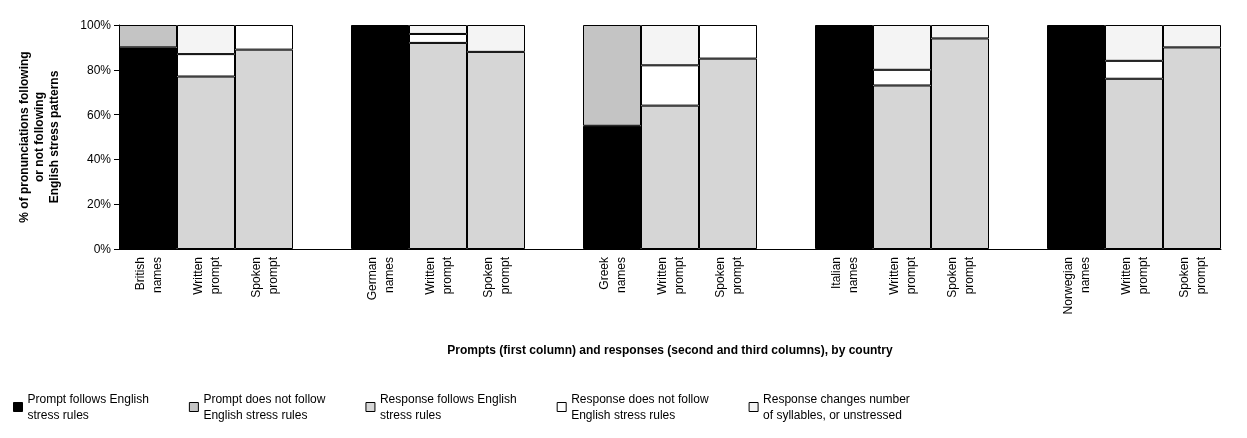 This screenshot has height=438, width=1247. What do you see at coordinates (640, 407) in the screenshot?
I see `legend-label: Response does not follow English stress rules` at bounding box center [640, 407].